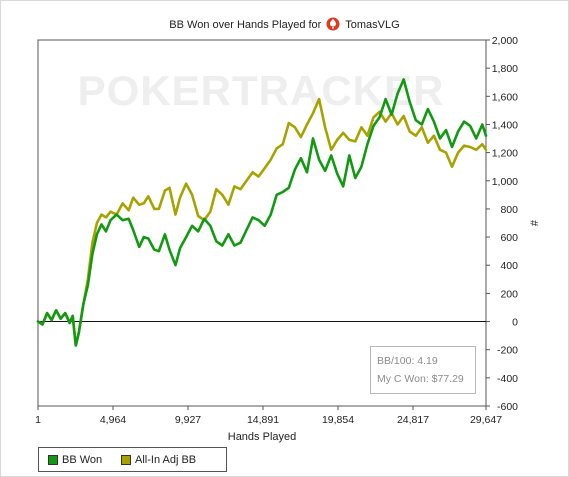 The width and height of the screenshot is (569, 477). I want to click on legend-label-bb-won: BB Won, so click(82, 460).